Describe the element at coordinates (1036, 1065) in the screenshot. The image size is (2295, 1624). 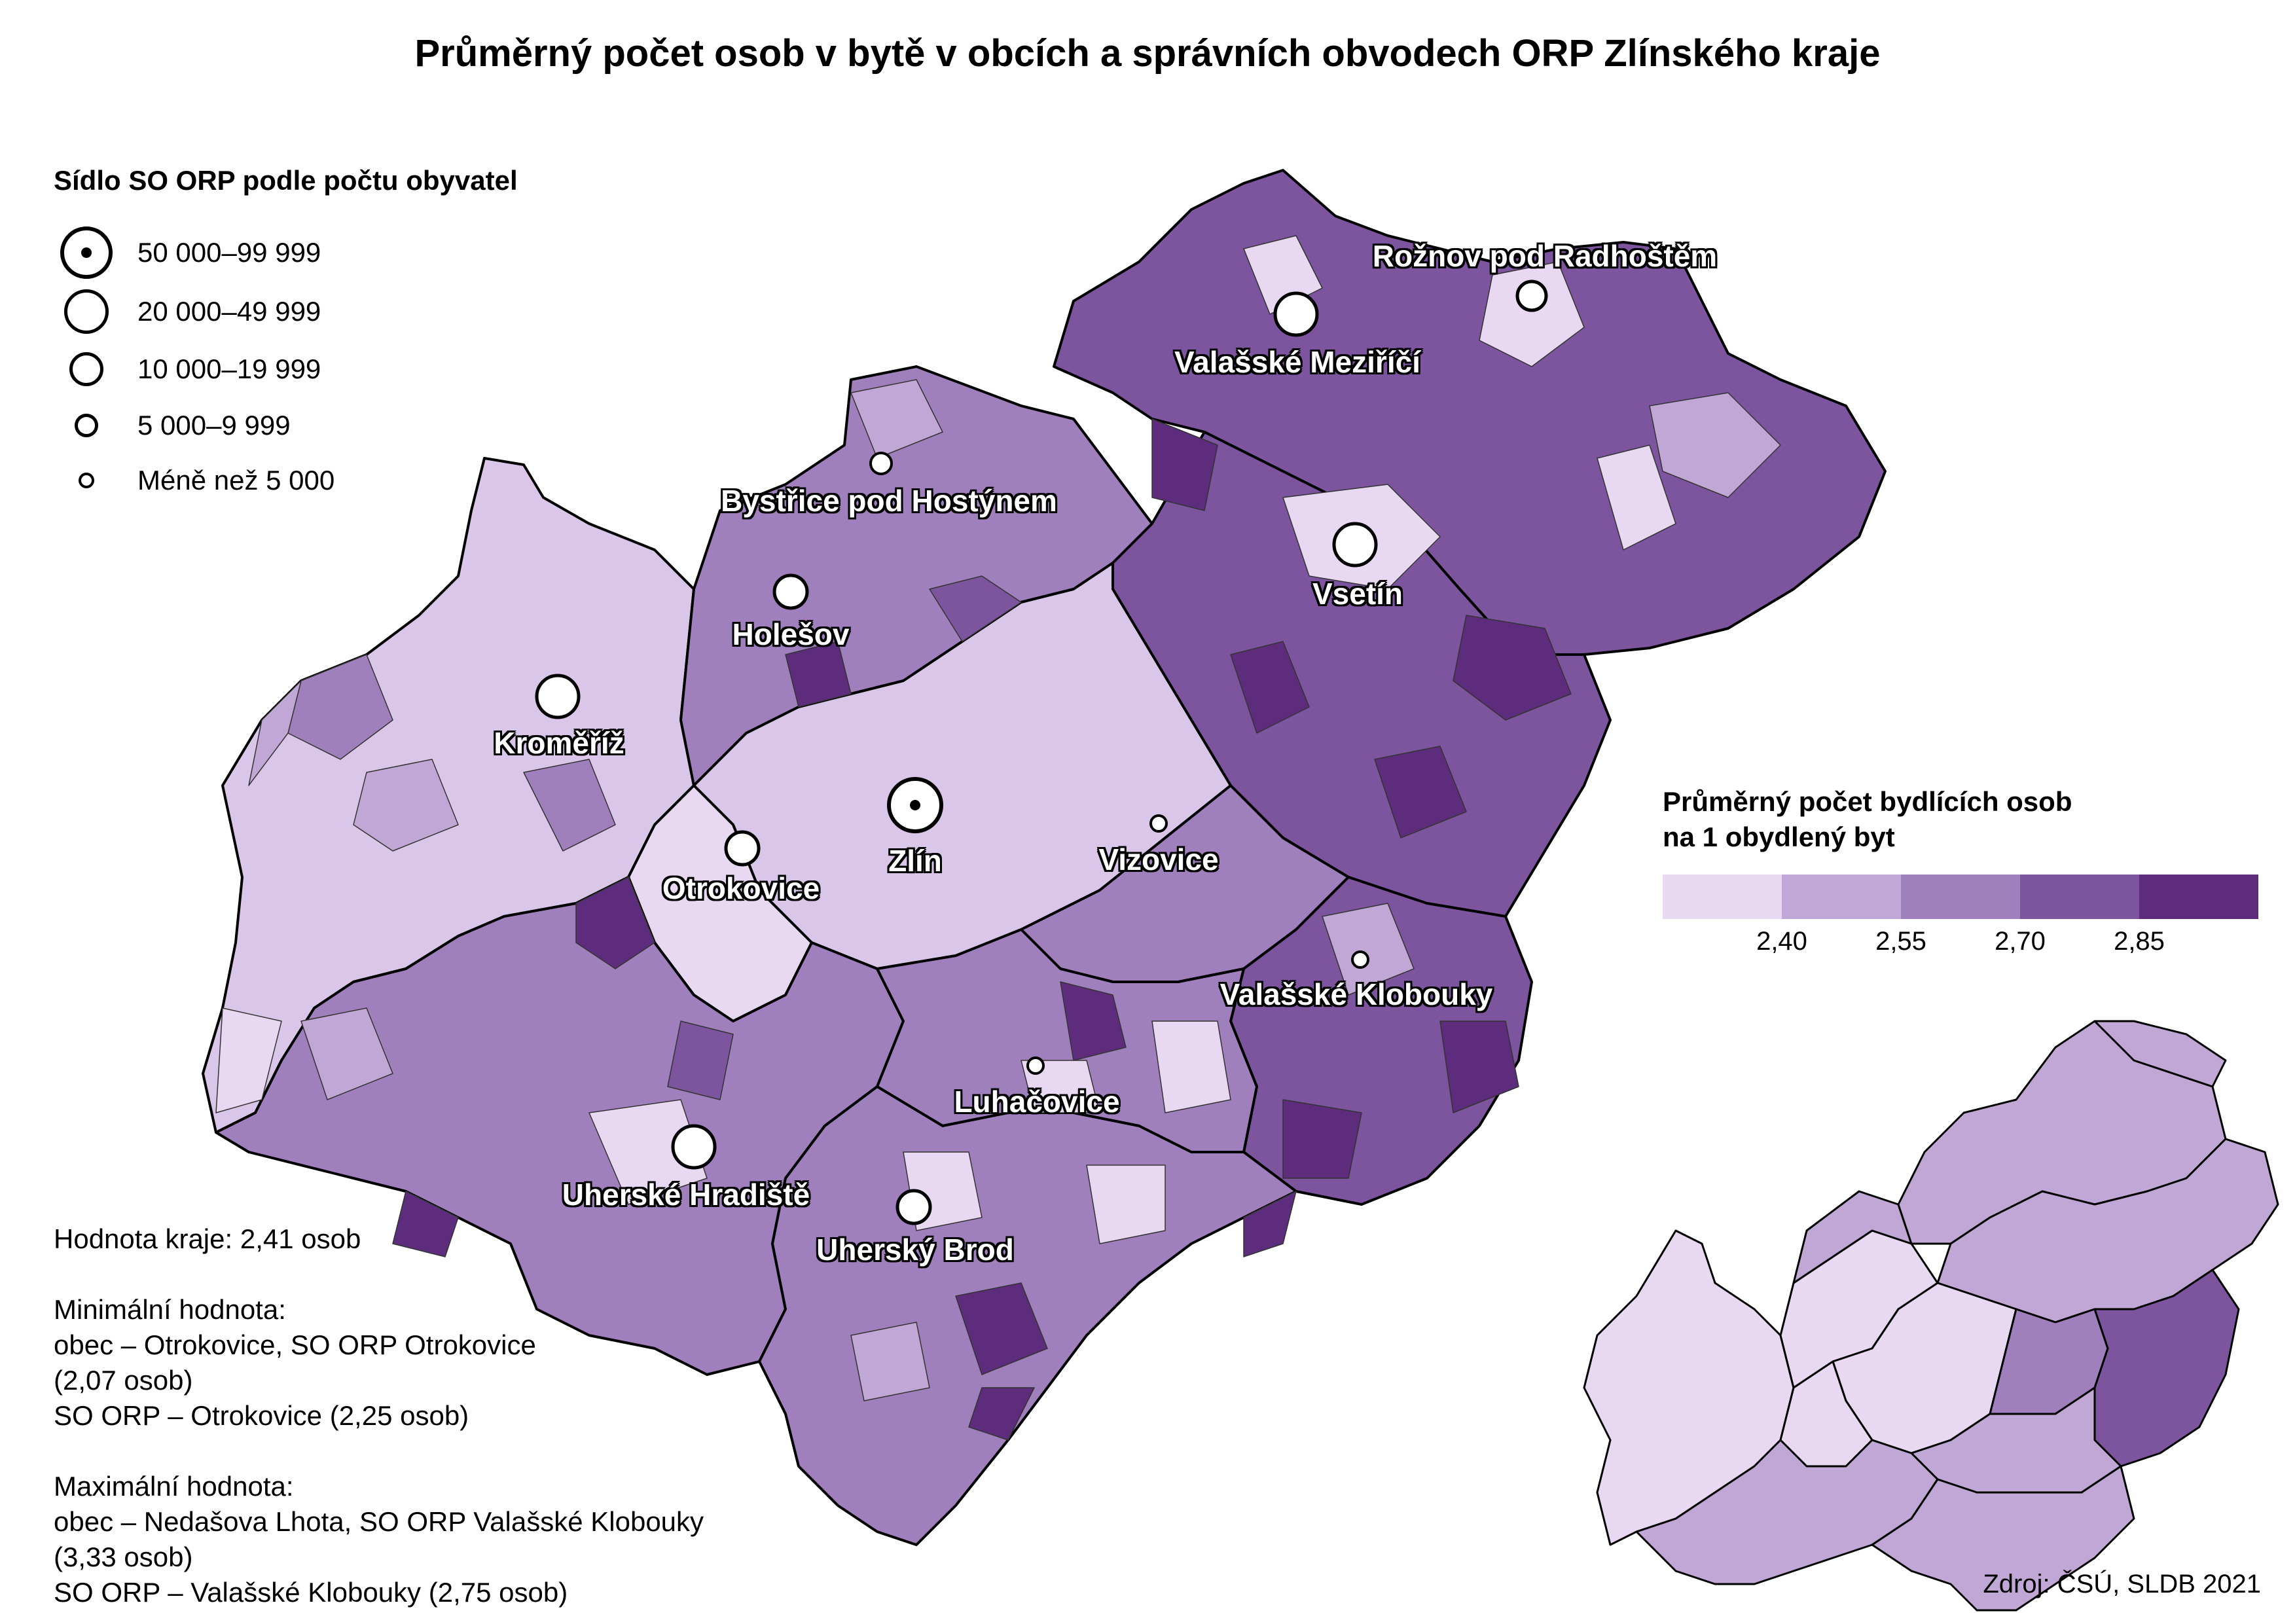
I see `town-symbol-luhacovice` at that location.